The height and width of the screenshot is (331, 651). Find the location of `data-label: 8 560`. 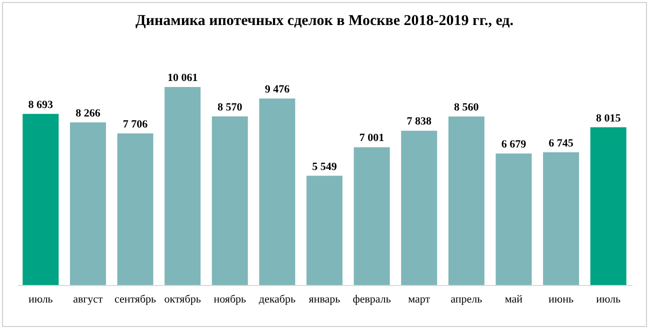

data-label: 8 560 is located at coordinates (467, 108).